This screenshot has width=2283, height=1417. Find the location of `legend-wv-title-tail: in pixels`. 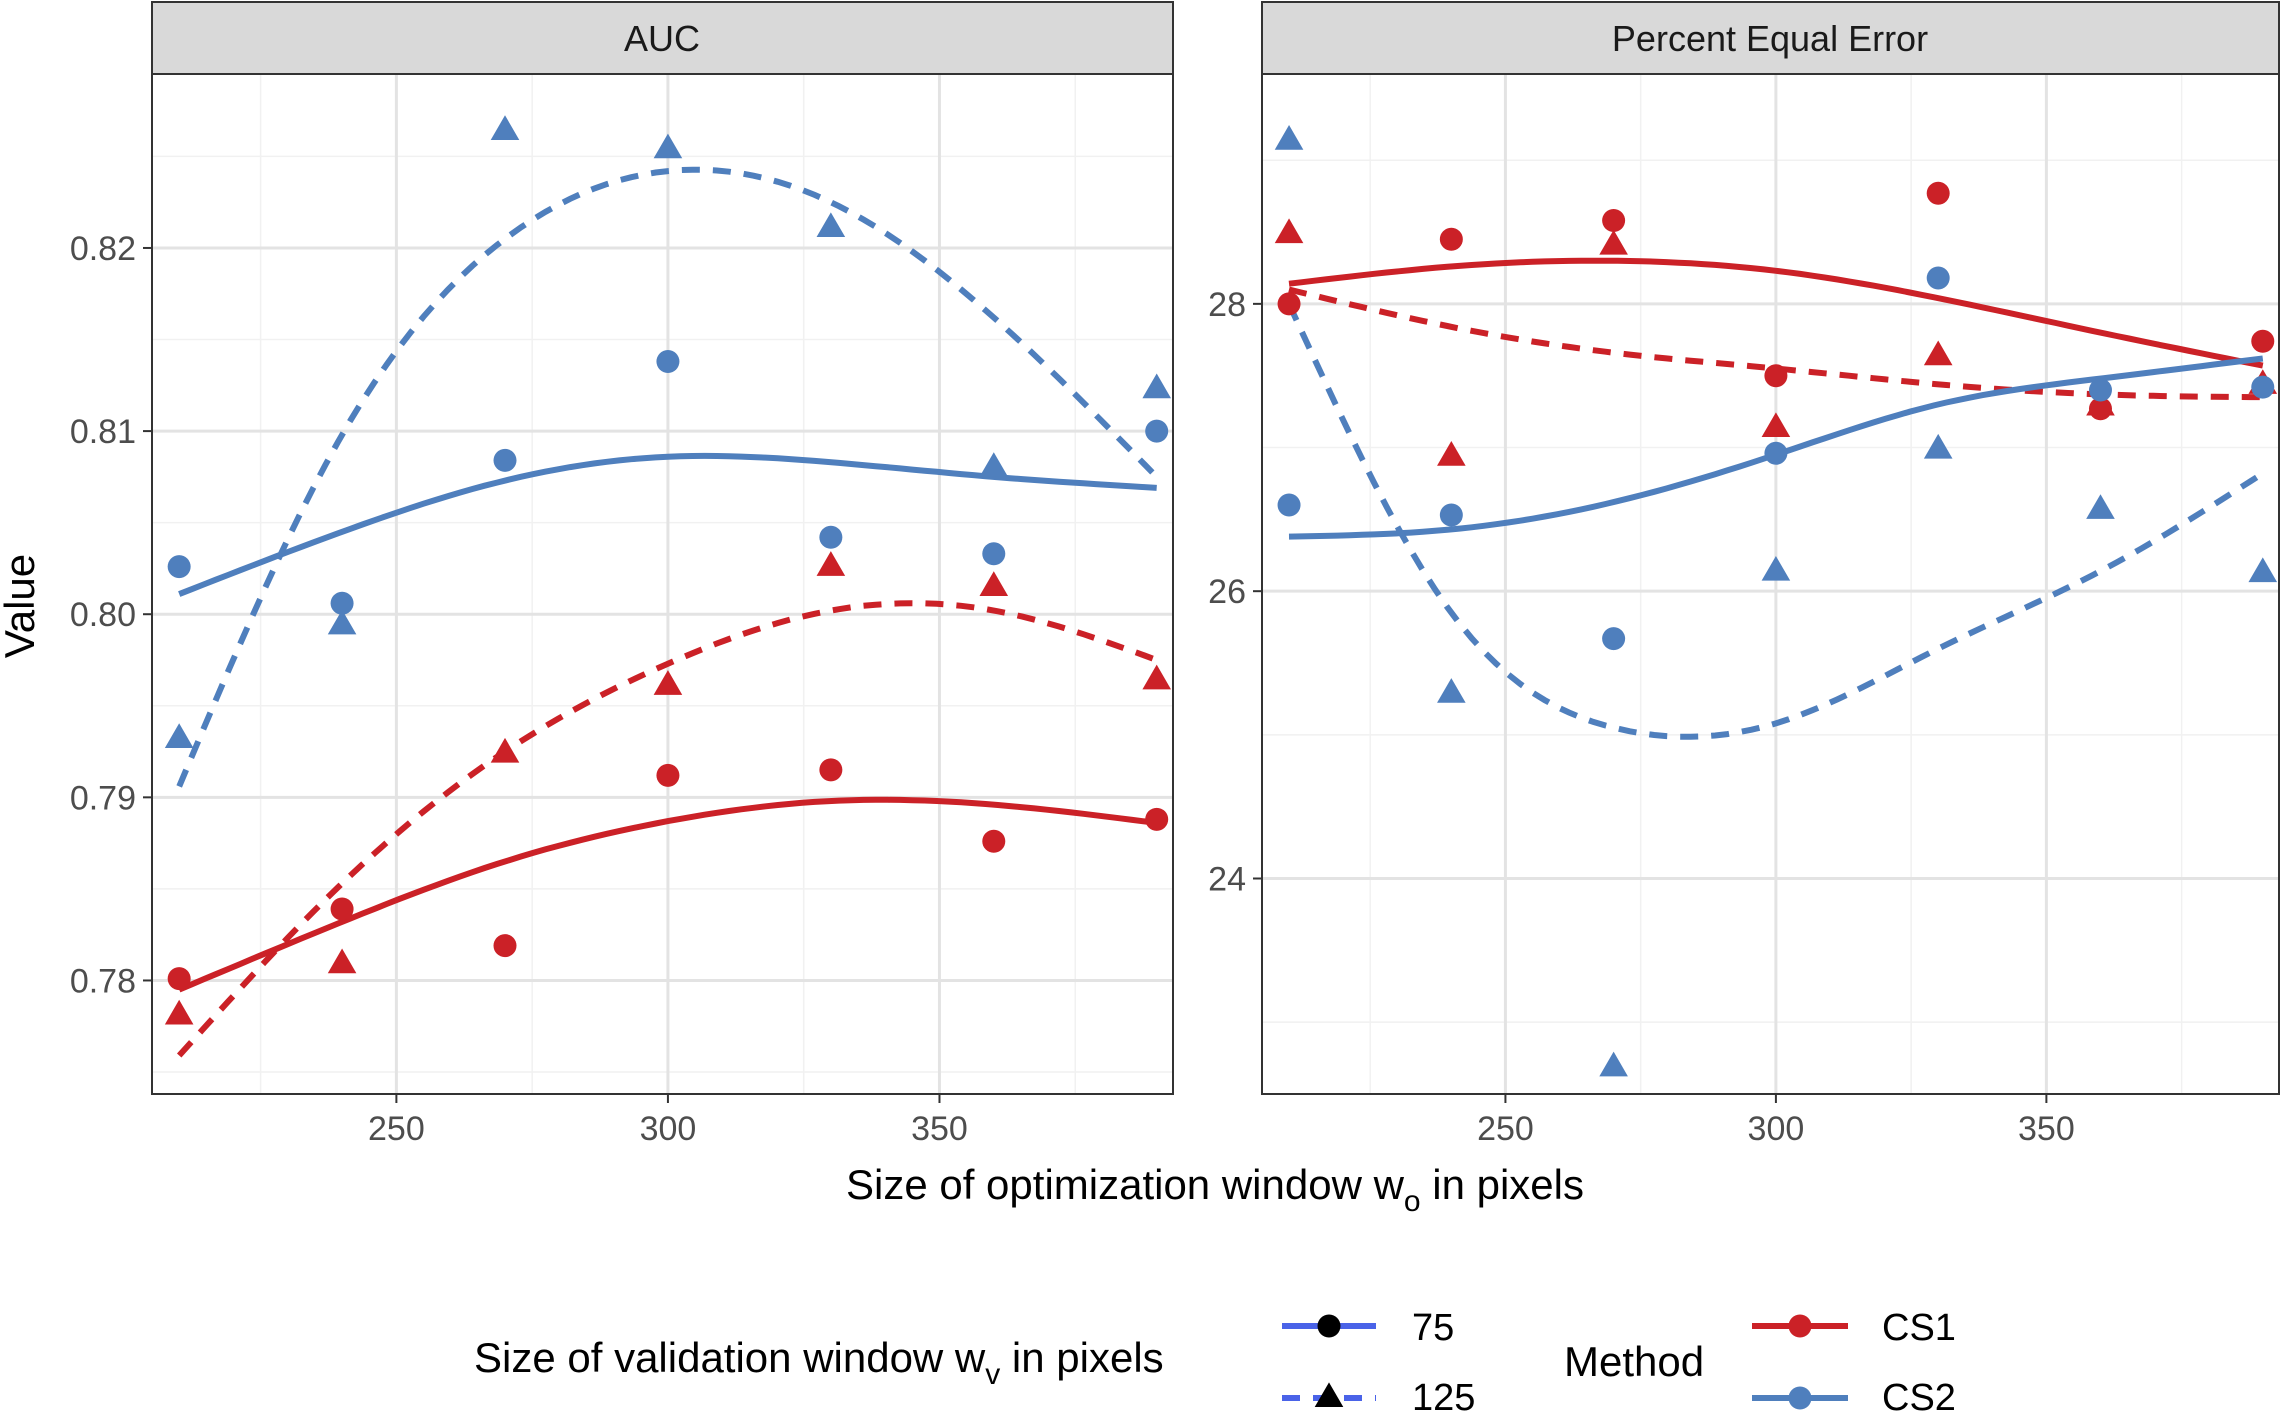

legend-wv-title-tail: in pixels is located at coordinates (1081, 1357).